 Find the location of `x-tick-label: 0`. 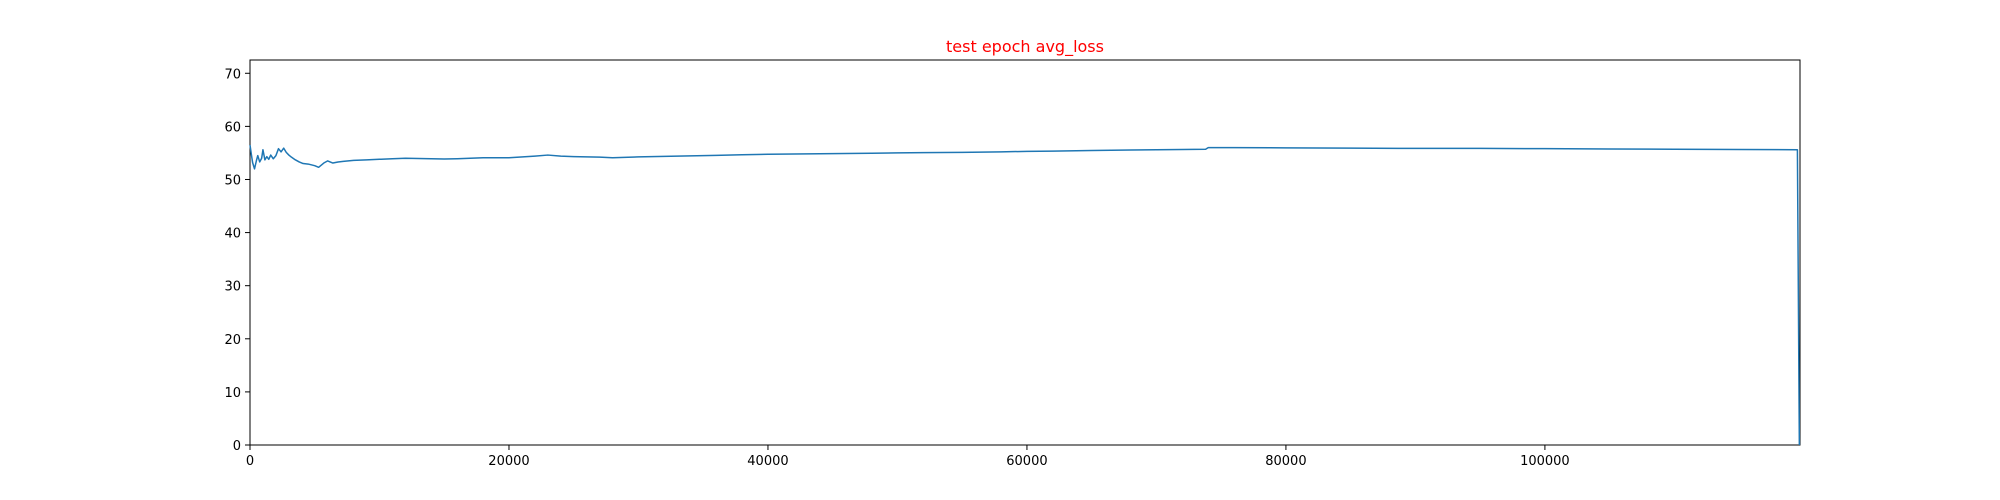

x-tick-label: 0 is located at coordinates (250, 461).